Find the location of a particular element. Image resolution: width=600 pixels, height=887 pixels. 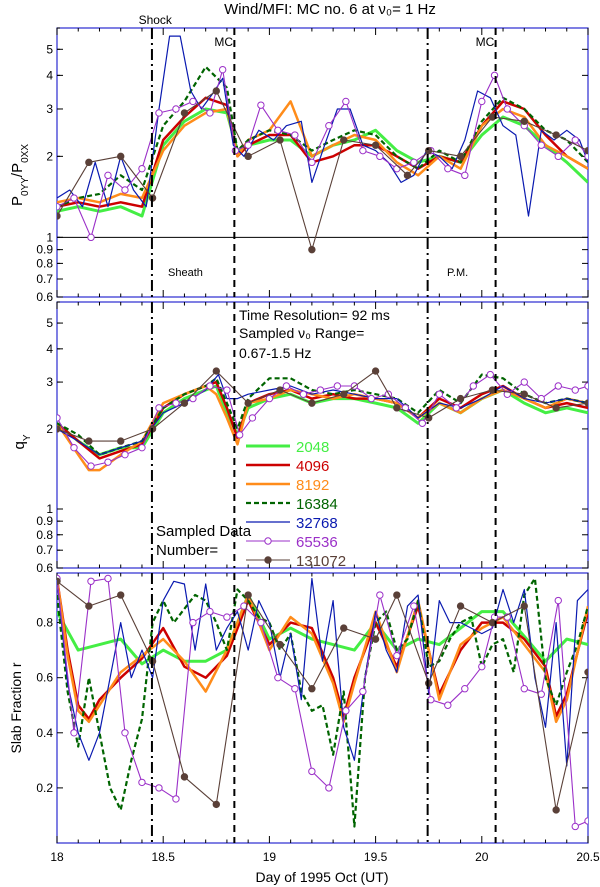

legend-label-8192: 8192 is located at coordinates (312, 485).